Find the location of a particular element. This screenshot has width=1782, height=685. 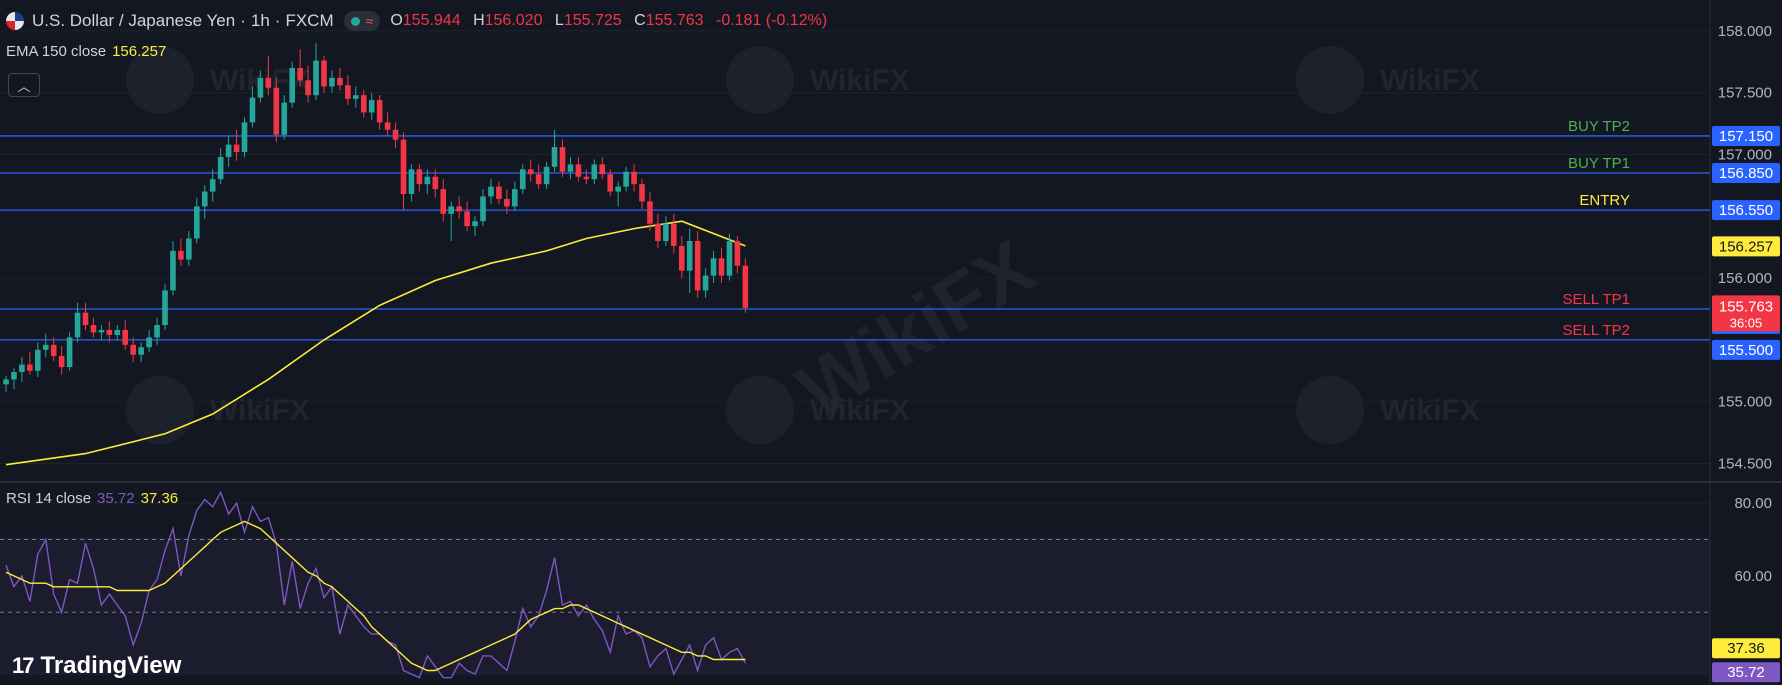

price-tag: 157.150 is located at coordinates (1746, 135).